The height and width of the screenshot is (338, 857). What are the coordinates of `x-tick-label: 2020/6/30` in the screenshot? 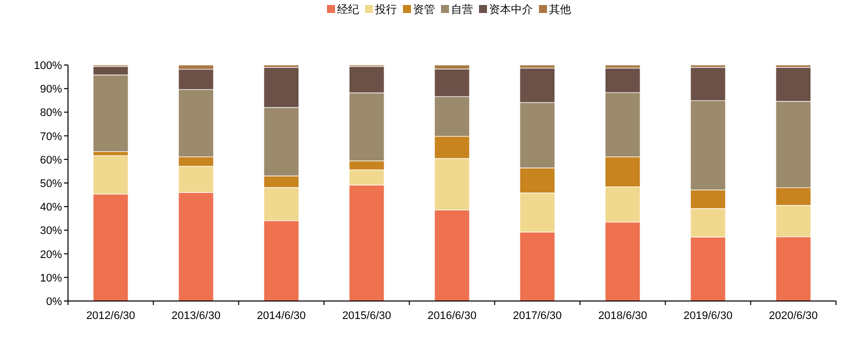 It's located at (793, 316).